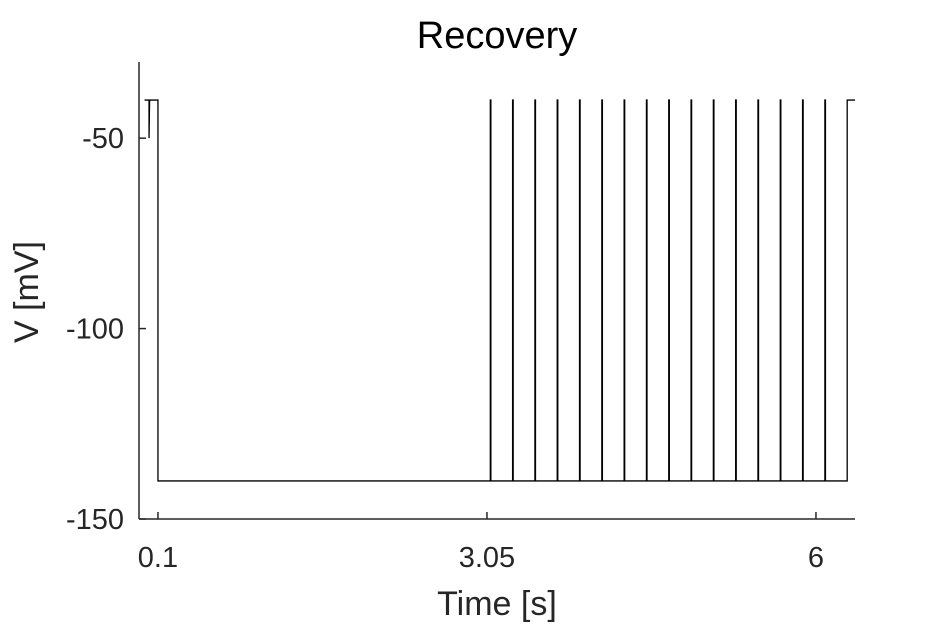 The width and height of the screenshot is (945, 624). I want to click on x-tick-label: 6, so click(816, 558).